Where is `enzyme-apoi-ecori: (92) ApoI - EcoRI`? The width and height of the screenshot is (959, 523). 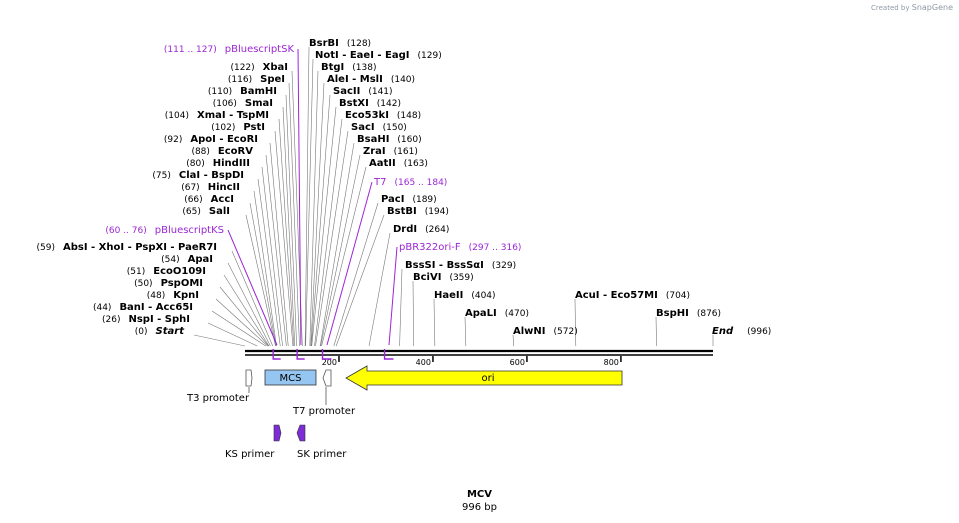
enzyme-apoi-ecori: (92) ApoI - EcoRI is located at coordinates (211, 139).